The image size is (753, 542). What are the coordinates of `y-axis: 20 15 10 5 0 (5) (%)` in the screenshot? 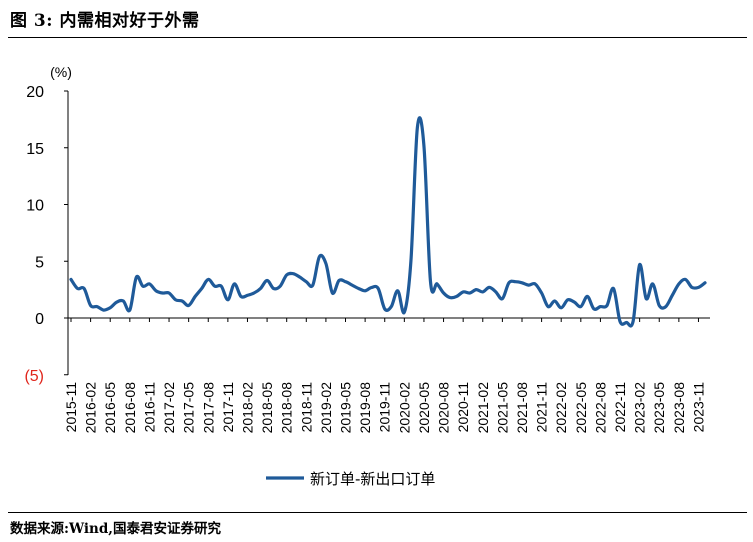 It's located at (47, 224).